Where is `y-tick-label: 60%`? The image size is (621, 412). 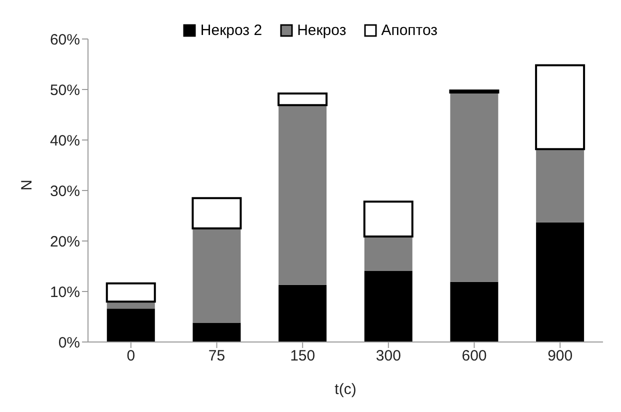
y-tick-label: 60% is located at coordinates (65, 39).